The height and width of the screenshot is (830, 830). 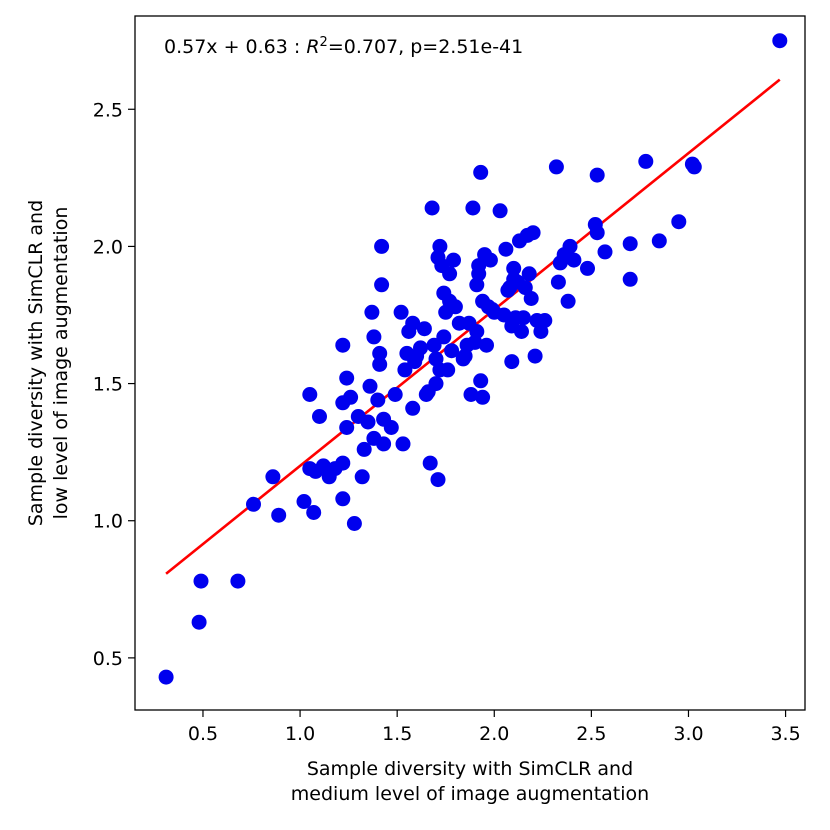 What do you see at coordinates (688, 734) in the screenshot?
I see `x-tick-label: 3.0` at bounding box center [688, 734].